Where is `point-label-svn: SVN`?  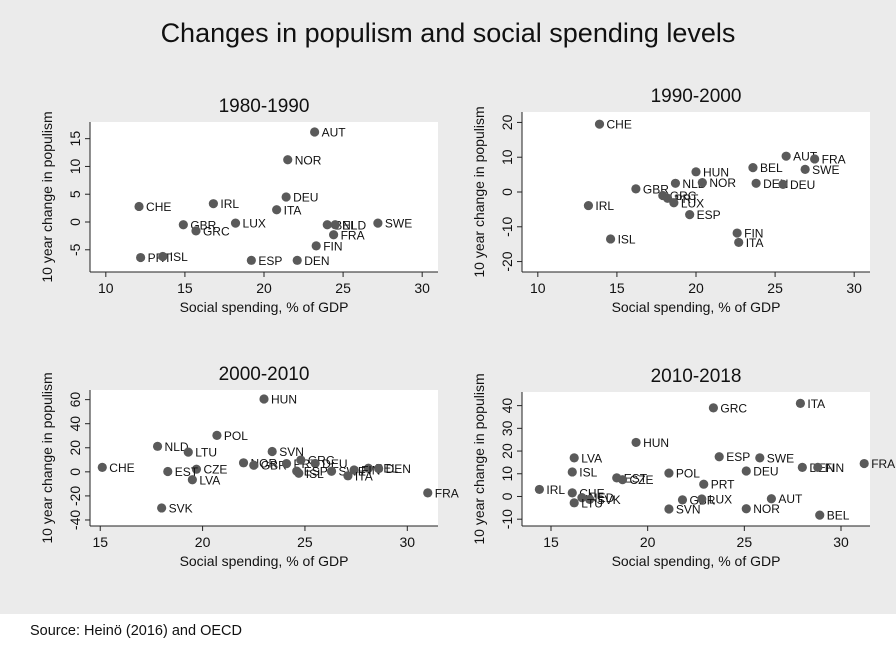 point-label-svn: SVN is located at coordinates (291, 452).